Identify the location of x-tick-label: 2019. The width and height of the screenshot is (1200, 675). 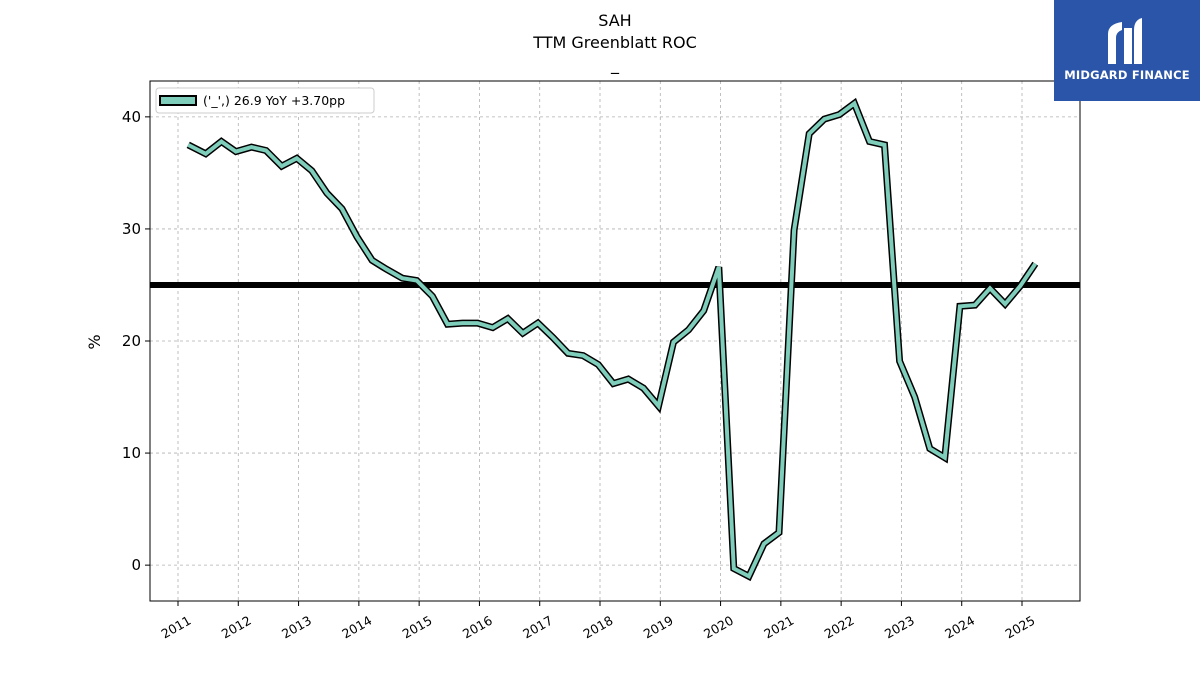
(658, 627).